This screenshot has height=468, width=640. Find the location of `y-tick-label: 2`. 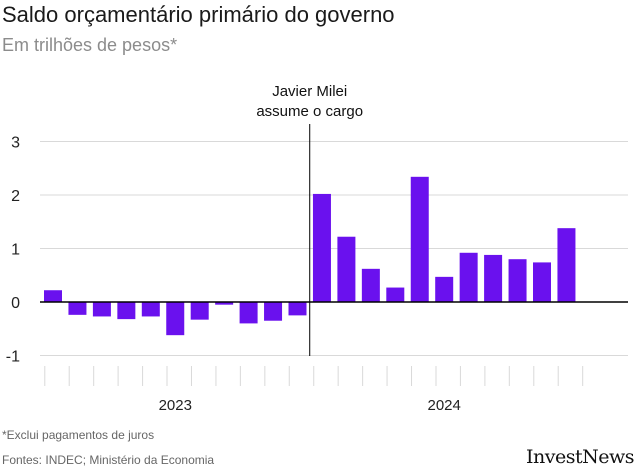

y-tick-label: 2 is located at coordinates (15, 196).